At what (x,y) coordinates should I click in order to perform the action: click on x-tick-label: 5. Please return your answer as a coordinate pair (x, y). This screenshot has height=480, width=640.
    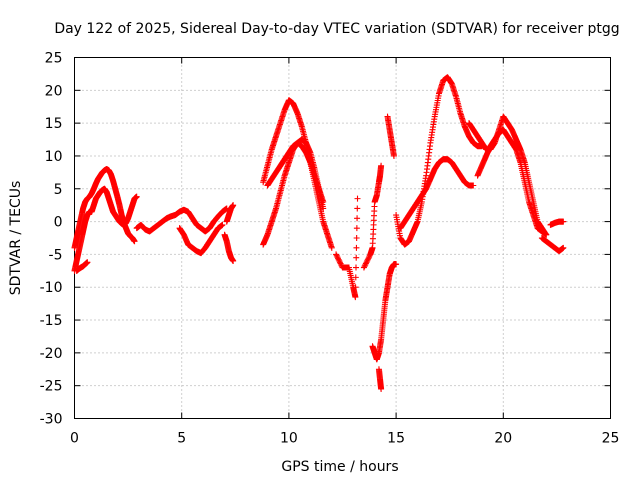
    Looking at the image, I should click on (181, 439).